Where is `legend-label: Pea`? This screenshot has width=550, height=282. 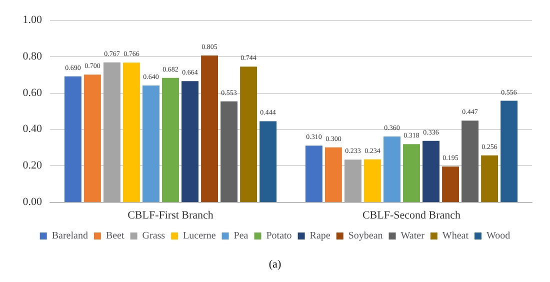
legend-label: Pea is located at coordinates (241, 236).